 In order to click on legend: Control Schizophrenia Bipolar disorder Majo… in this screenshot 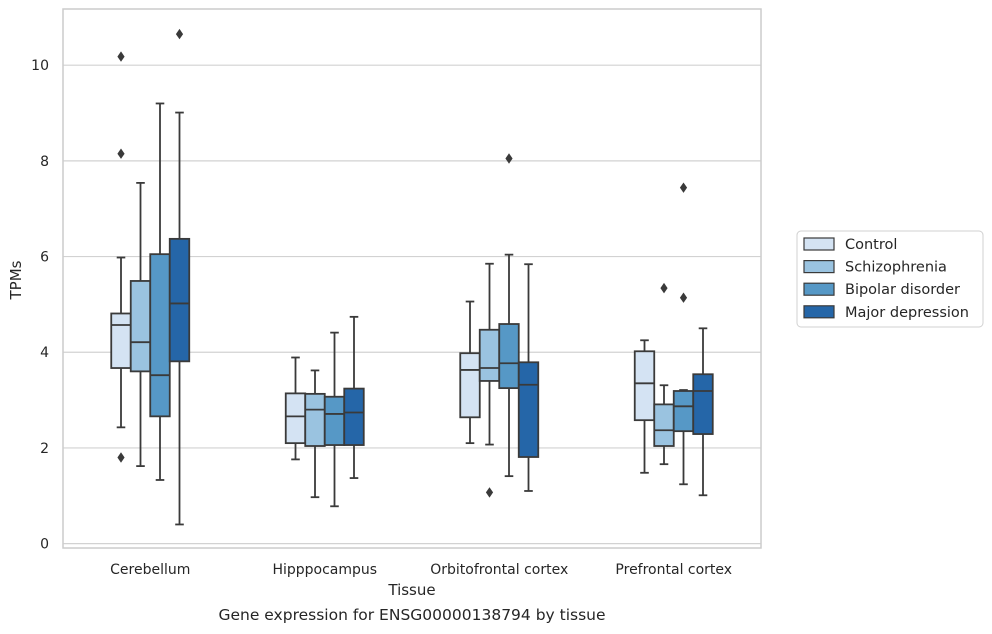, I will do `click(890, 279)`.